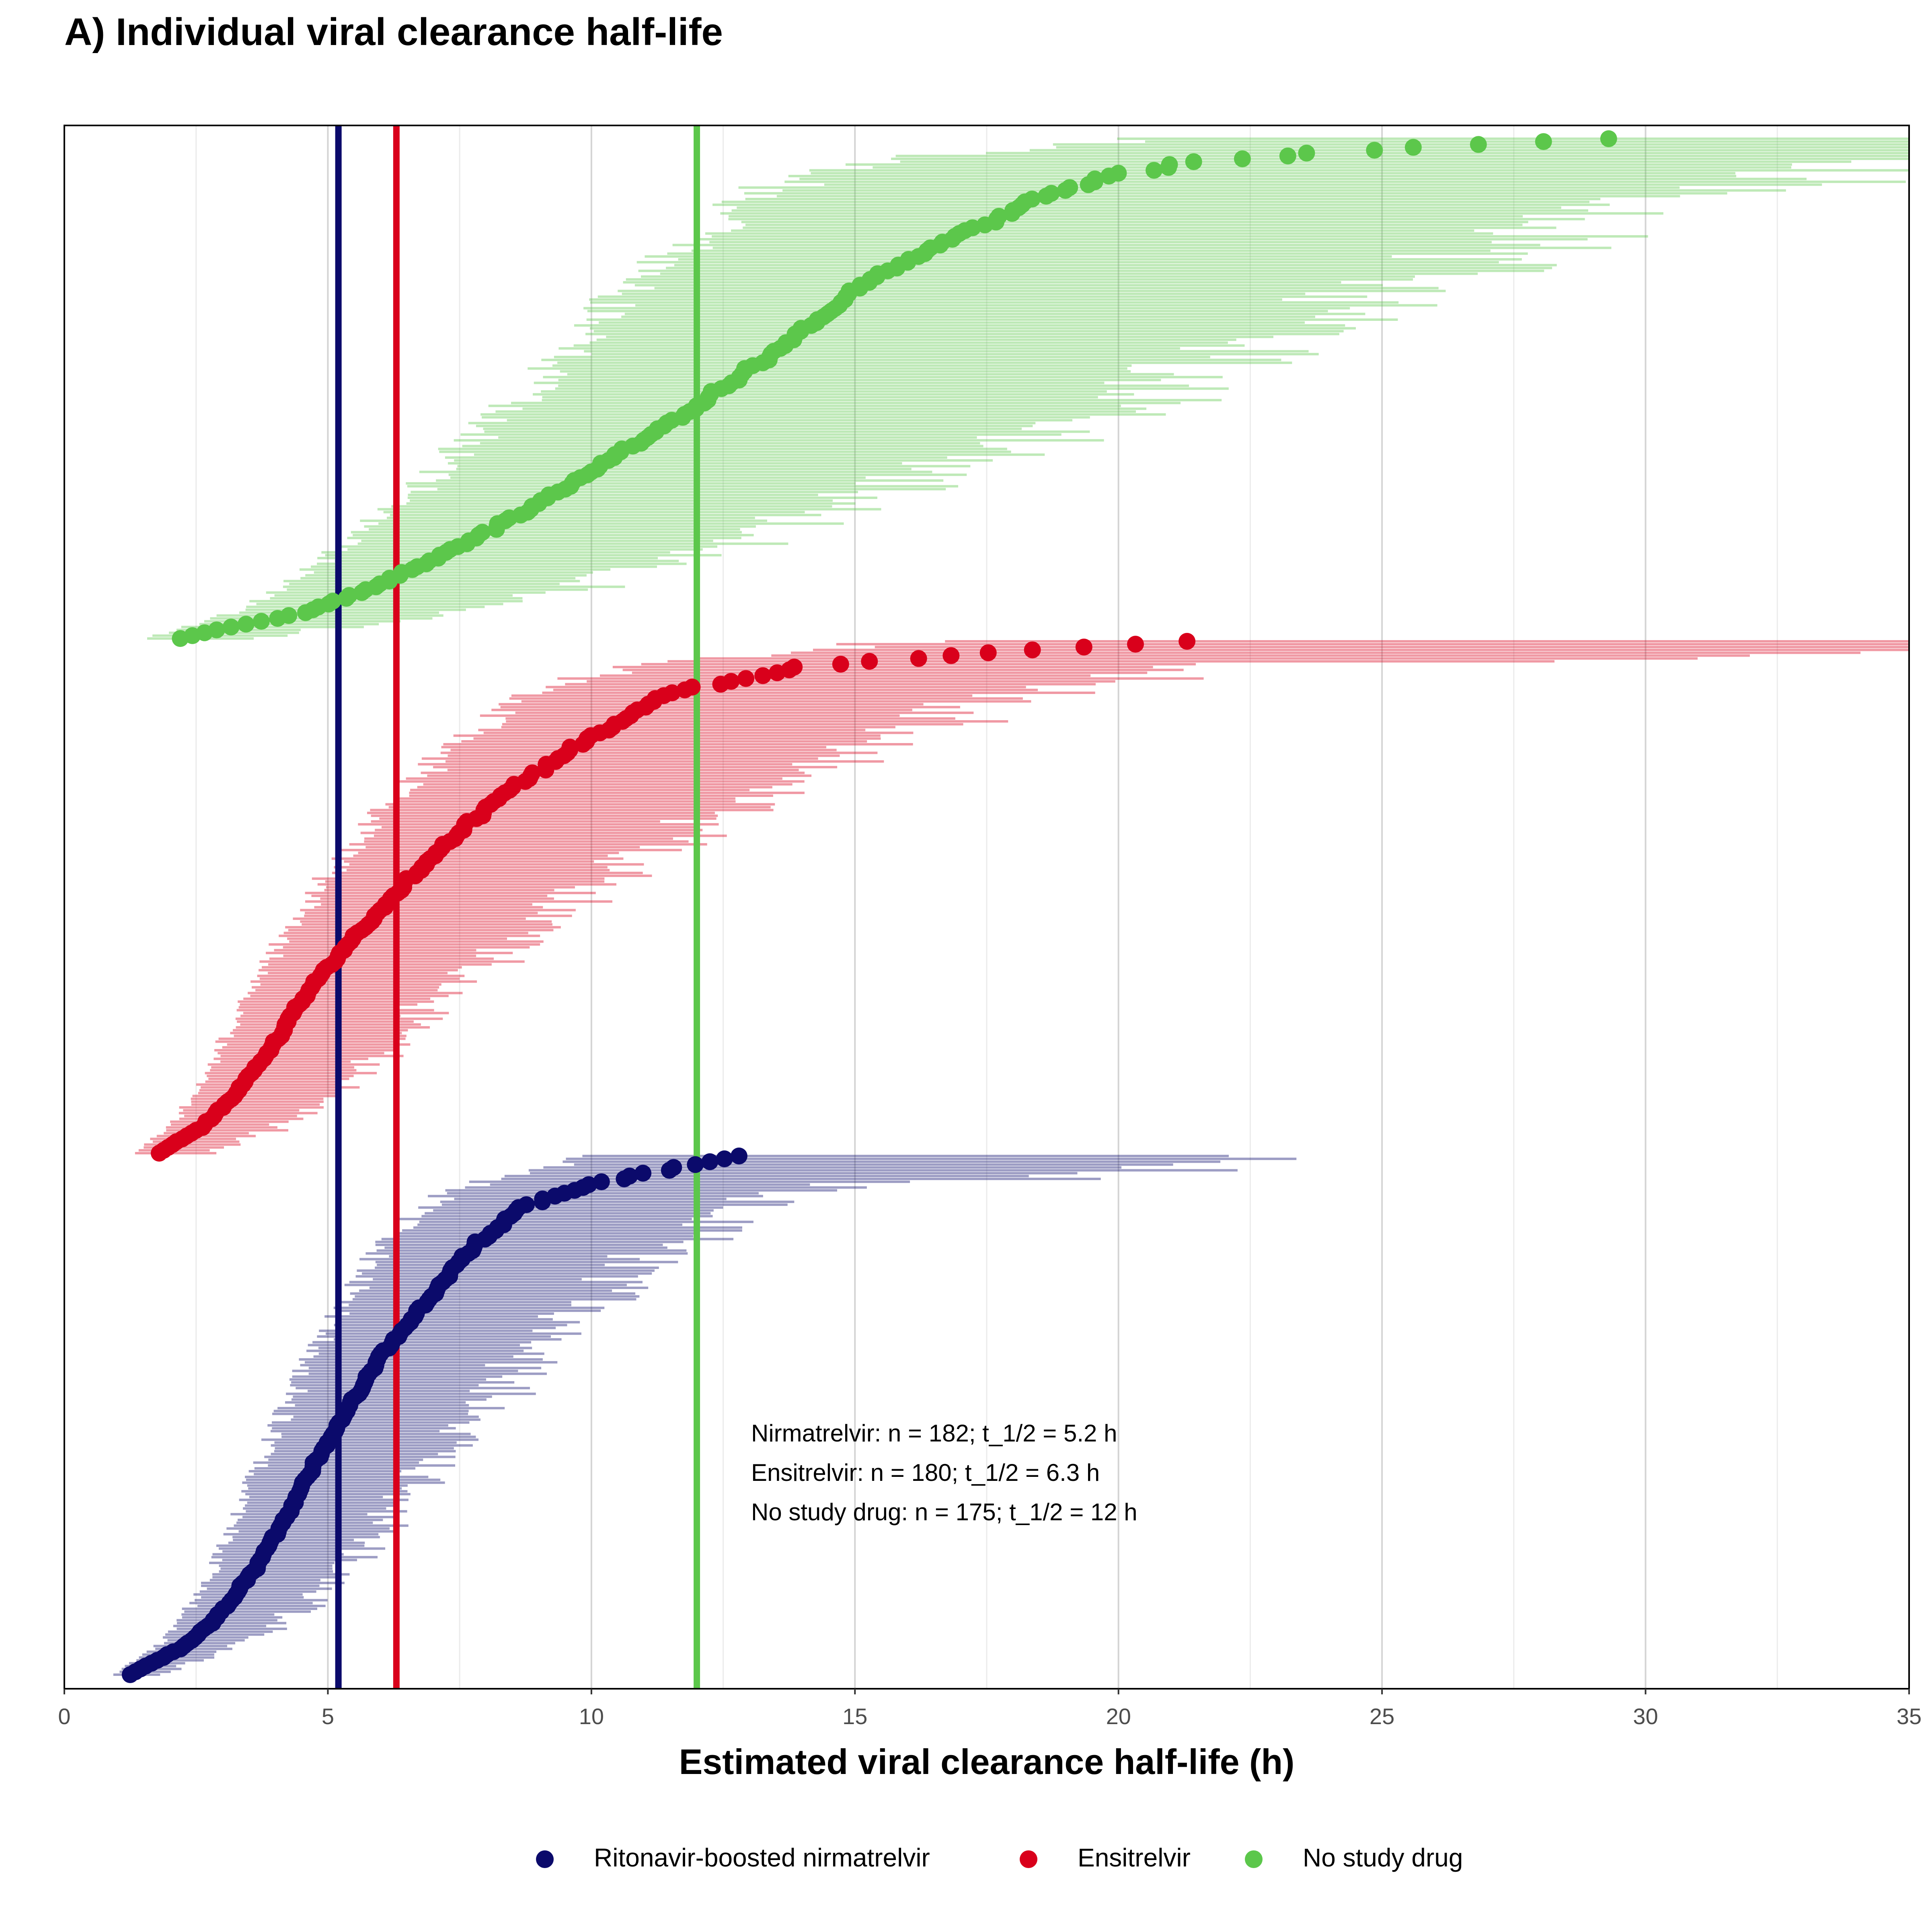  Describe the element at coordinates (987, 1762) in the screenshot. I see `x-axis-label: Estimated viral clearance half-life (h)` at that location.